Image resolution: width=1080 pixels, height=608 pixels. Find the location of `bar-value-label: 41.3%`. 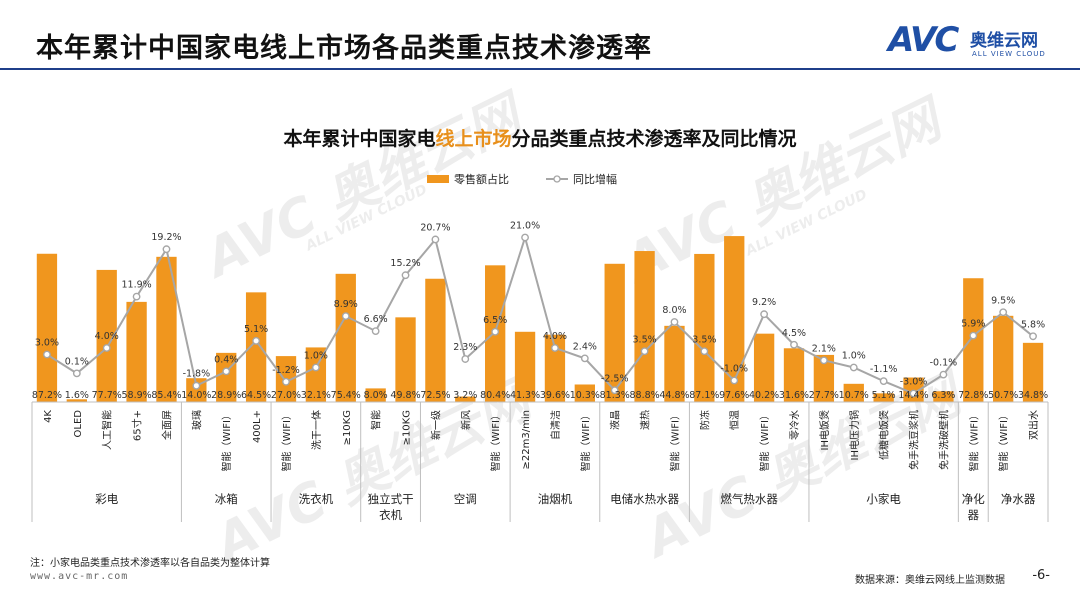

bar-value-label: 41.3% is located at coordinates (525, 395).